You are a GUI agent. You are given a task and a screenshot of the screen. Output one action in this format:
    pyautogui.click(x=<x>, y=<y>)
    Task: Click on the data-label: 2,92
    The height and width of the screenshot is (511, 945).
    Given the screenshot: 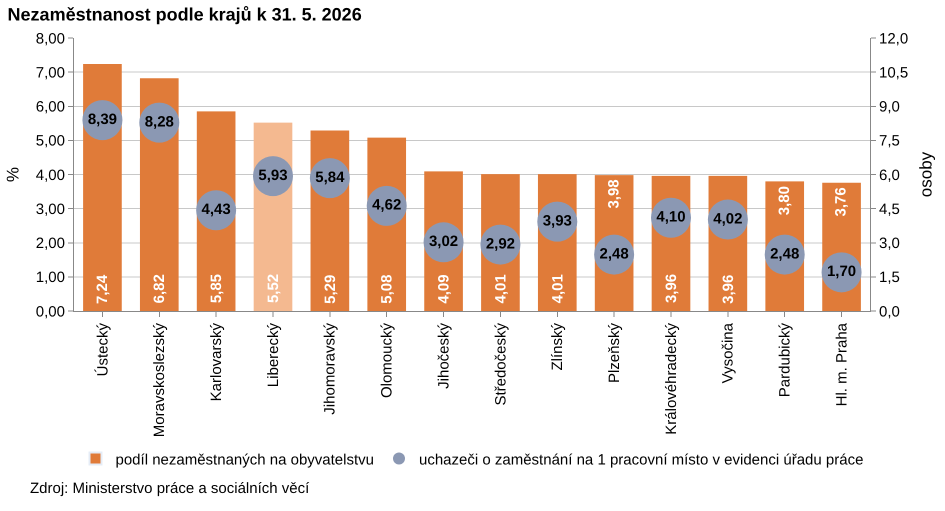 What is the action you would take?
    pyautogui.click(x=501, y=243)
    